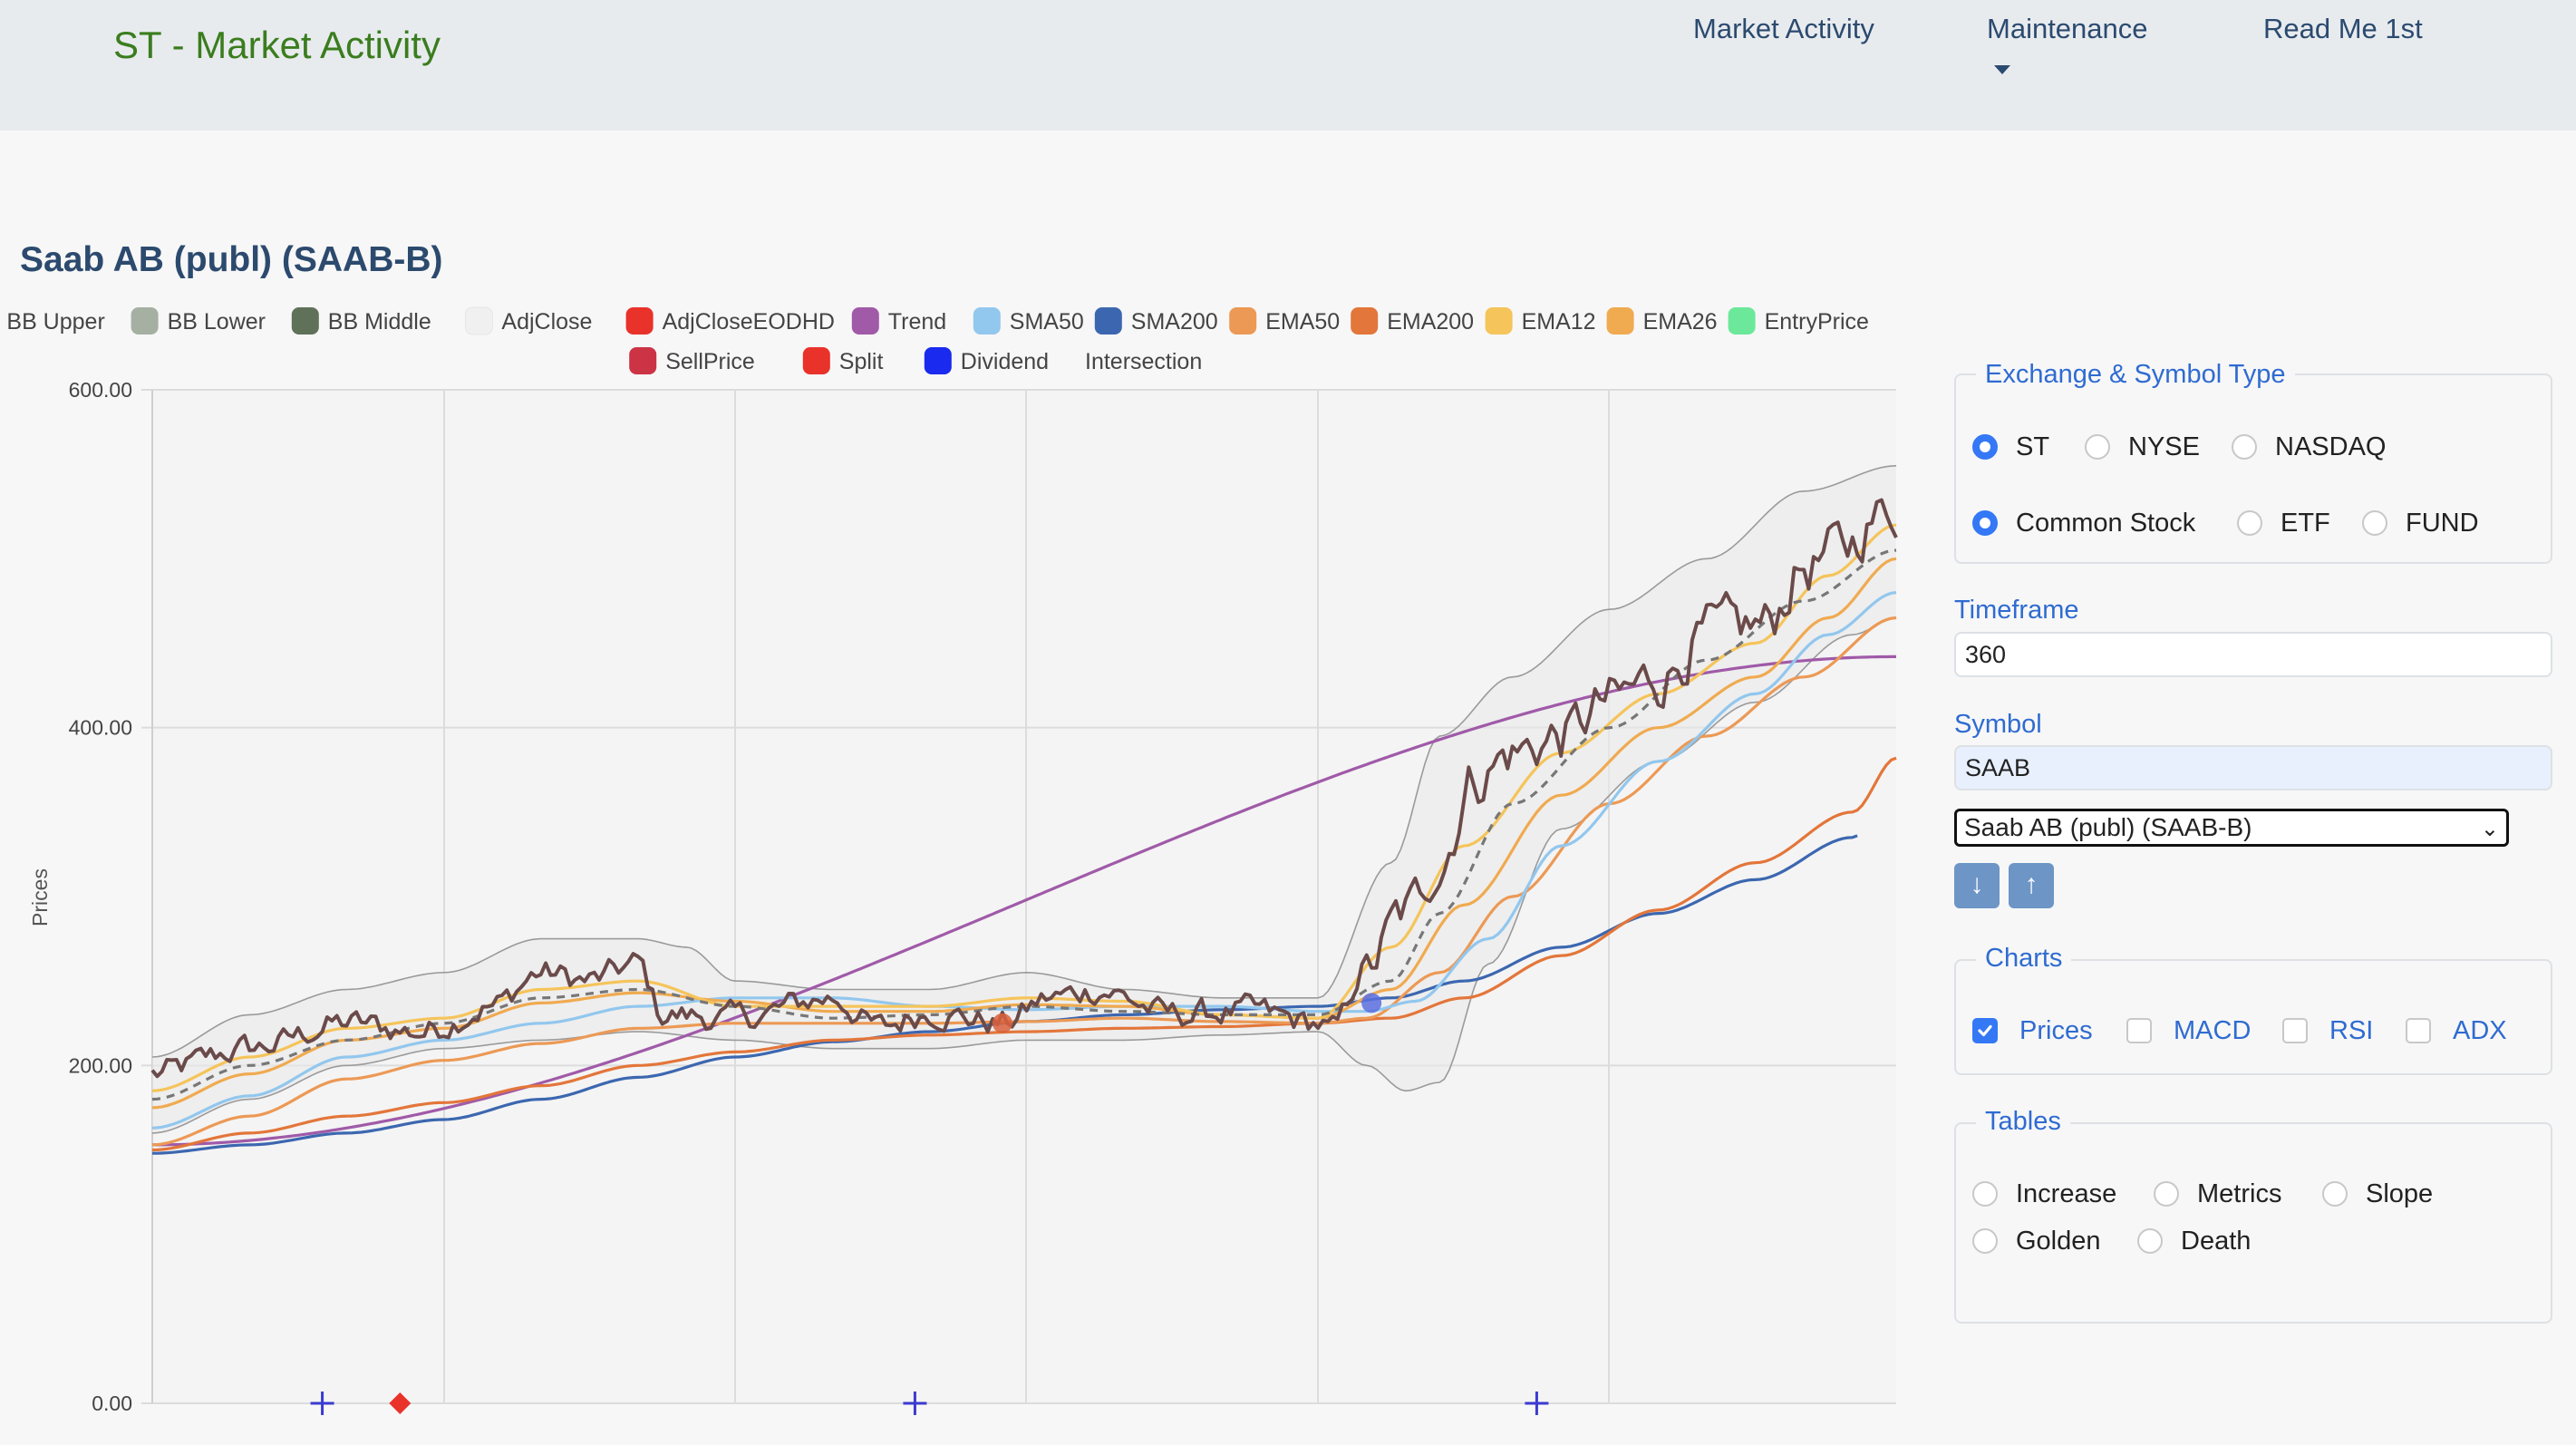  What do you see at coordinates (546, 322) in the screenshot?
I see `legend-label: AdjClose` at bounding box center [546, 322].